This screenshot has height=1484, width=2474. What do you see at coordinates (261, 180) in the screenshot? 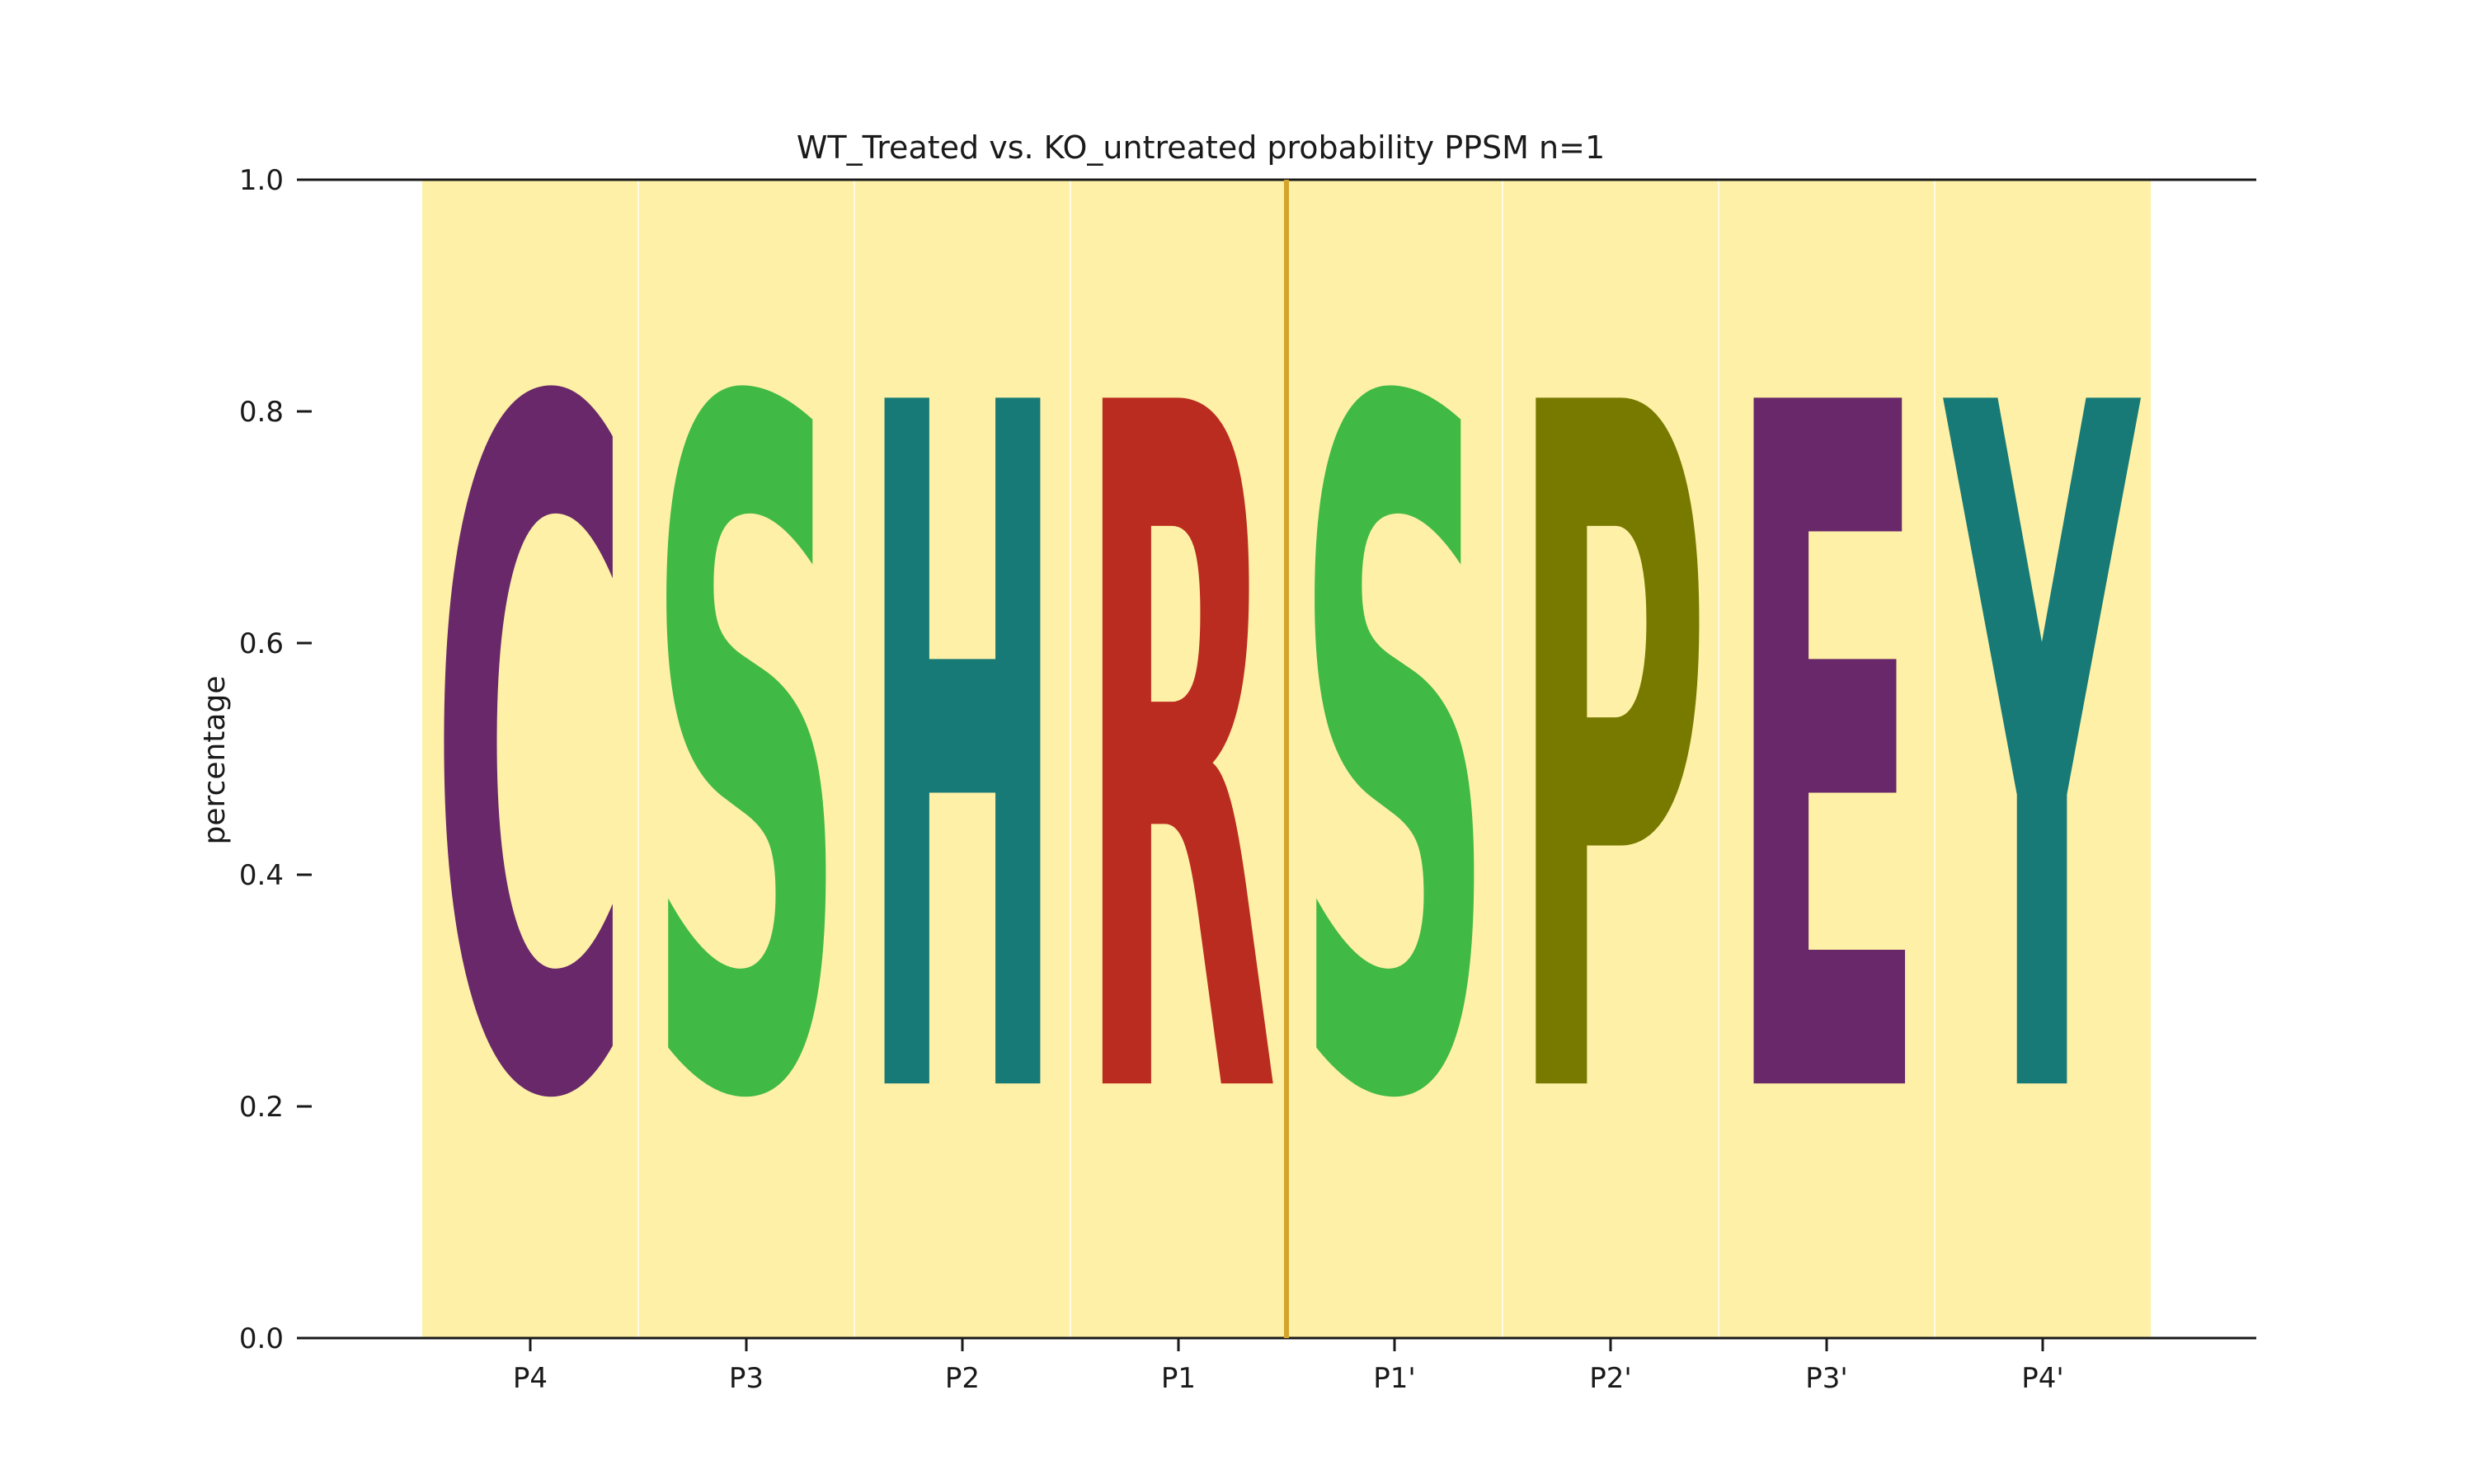
I see `y-tick-label: 1.0` at bounding box center [261, 180].